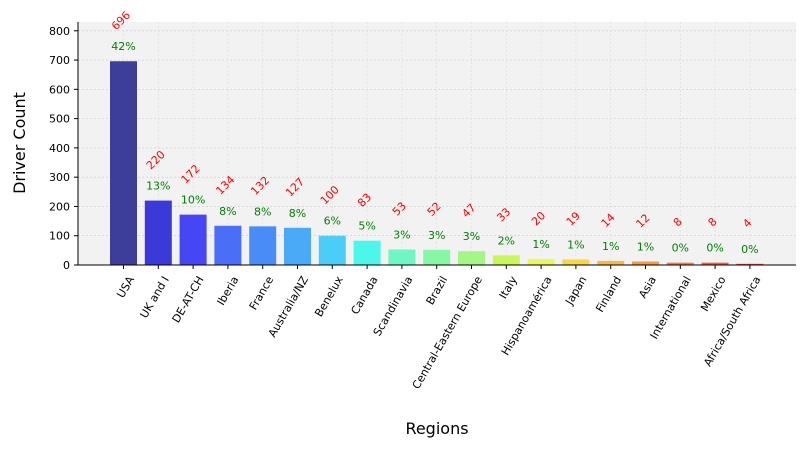 The width and height of the screenshot is (810, 450). What do you see at coordinates (262, 293) in the screenshot?
I see `x-tick-label: France` at bounding box center [262, 293].